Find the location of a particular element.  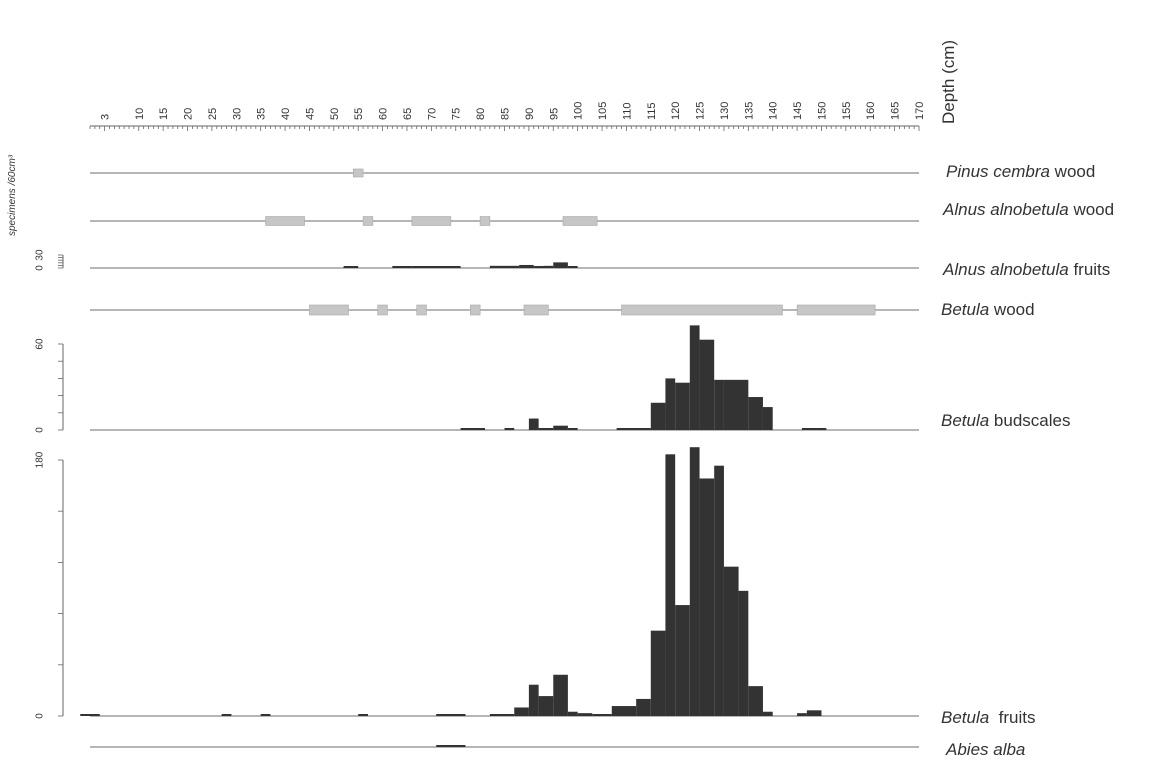

depth-tick-label: 170 is located at coordinates (920, 111).